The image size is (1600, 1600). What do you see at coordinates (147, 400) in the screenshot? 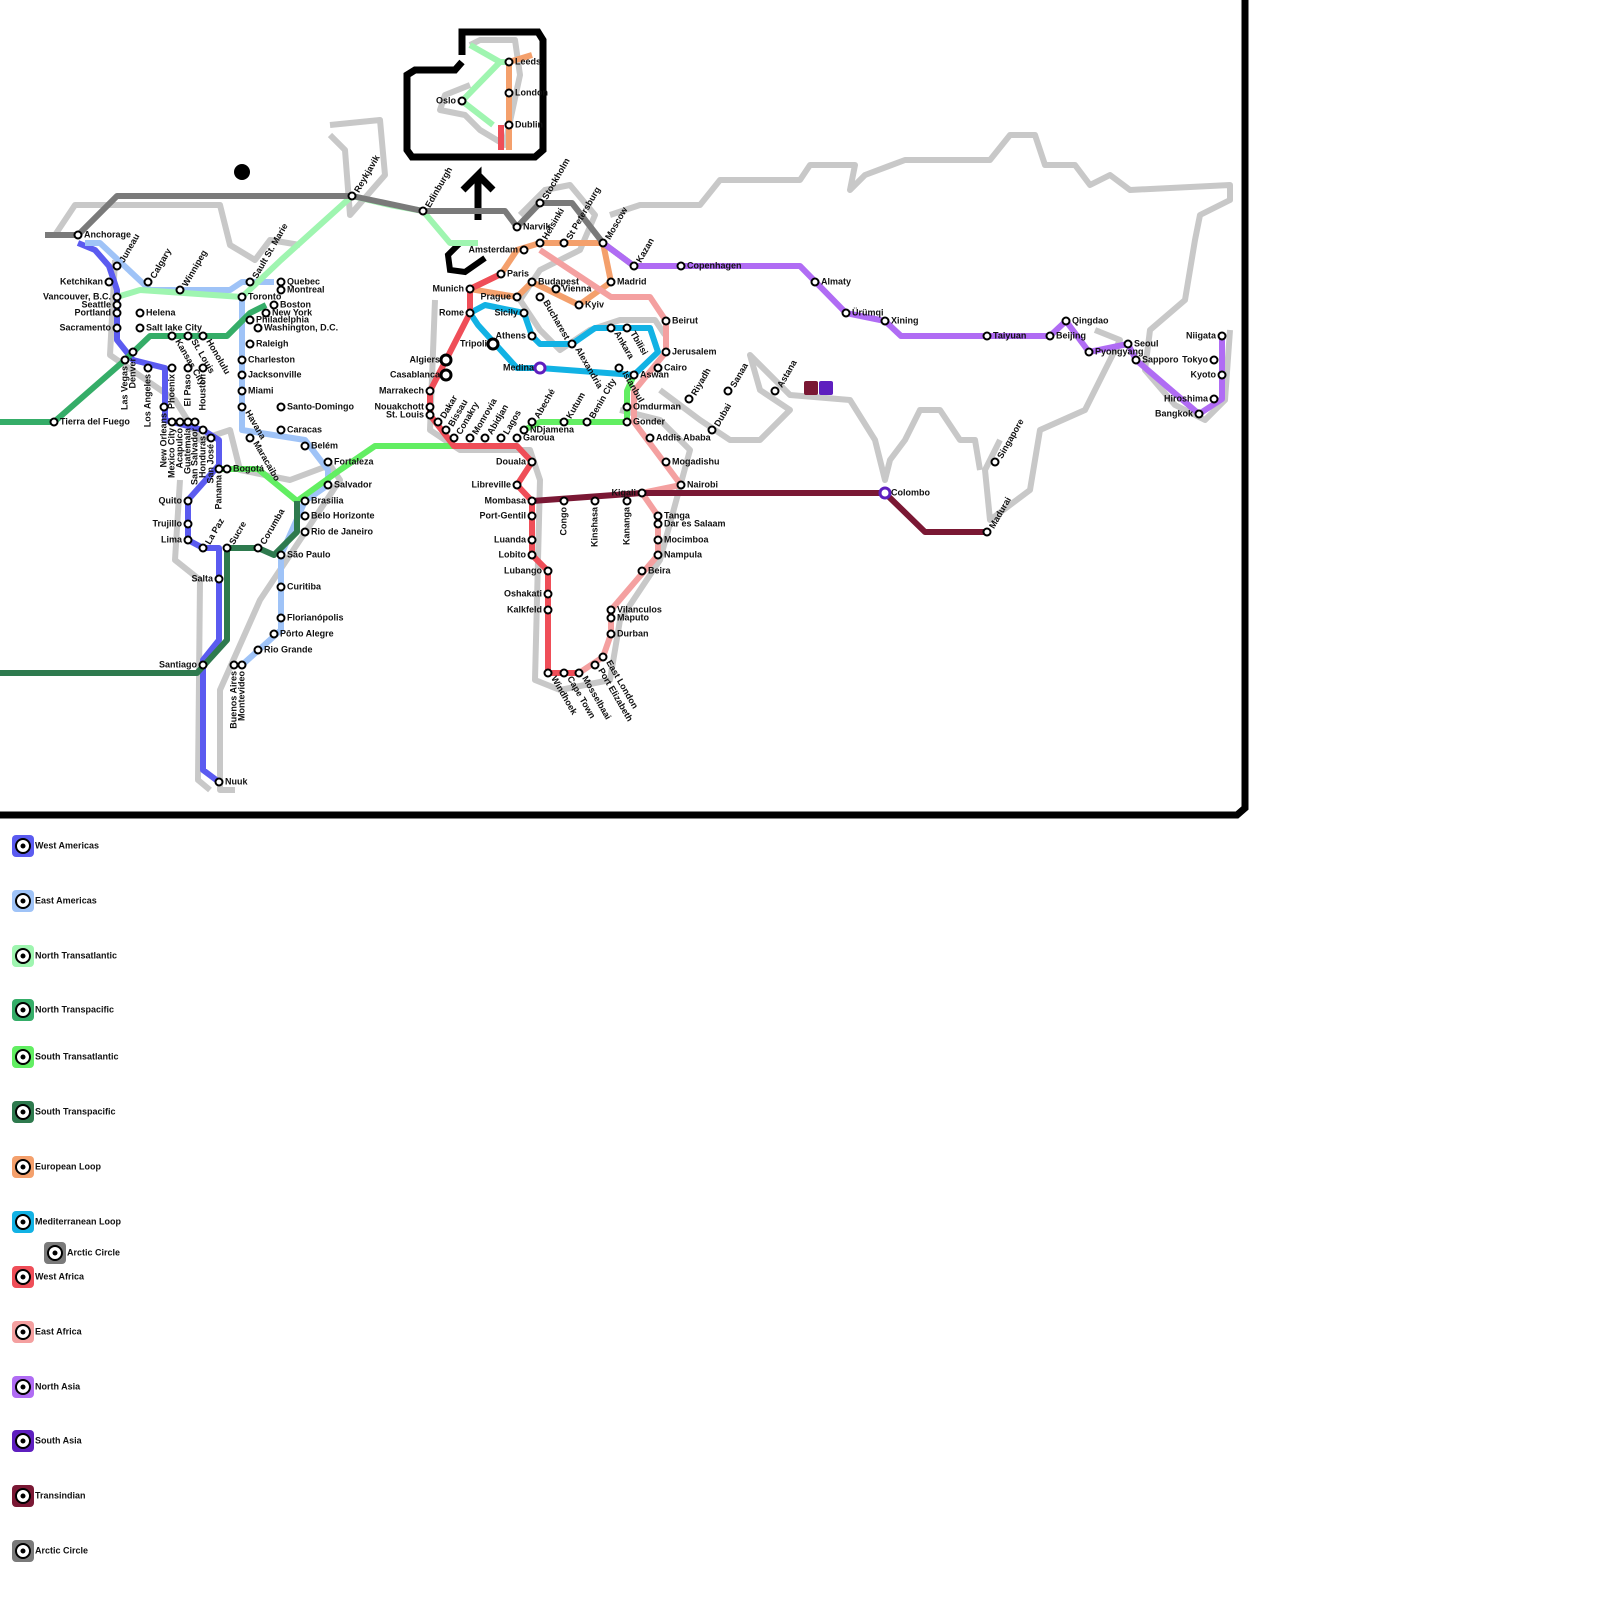
I see `station-label: Los Angeles` at bounding box center [147, 400].